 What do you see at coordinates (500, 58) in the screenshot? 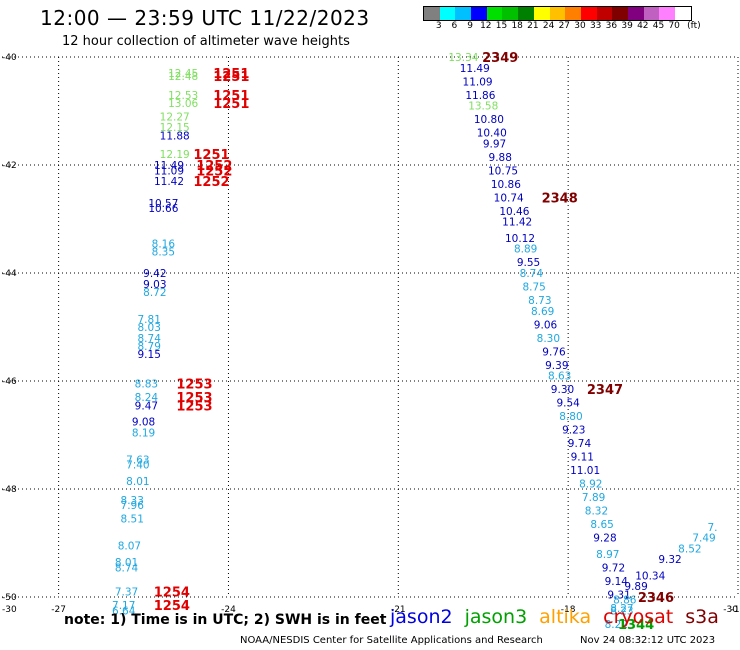
I see `pass-number-label: 2349` at bounding box center [500, 58].